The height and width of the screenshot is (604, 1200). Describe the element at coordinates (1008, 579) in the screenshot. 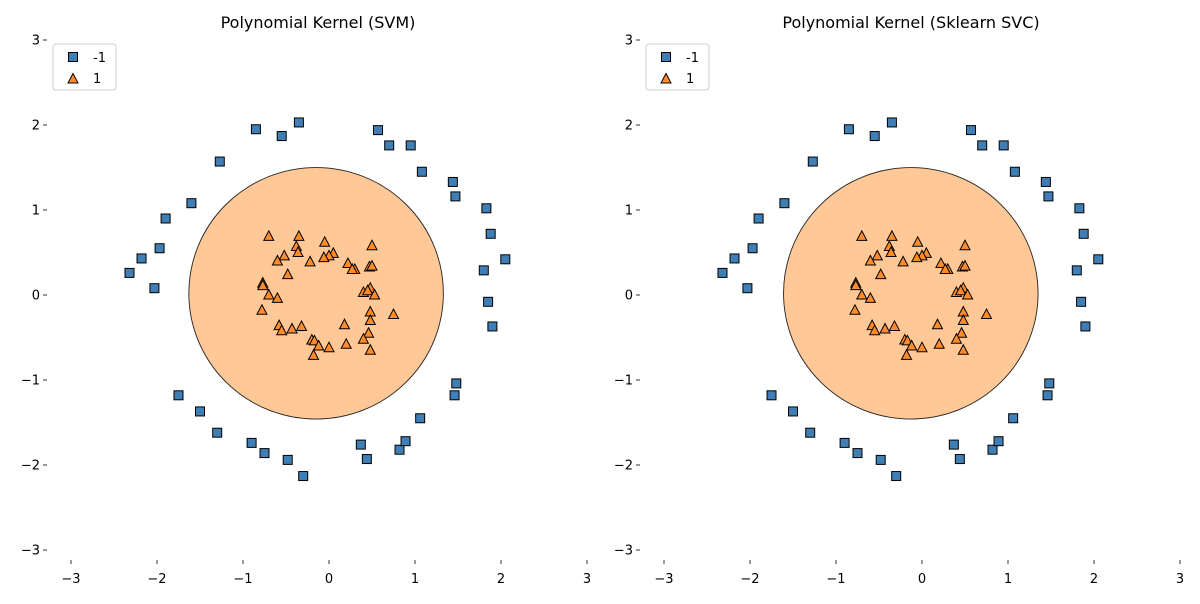

I see `x-tick-label: 1` at that location.